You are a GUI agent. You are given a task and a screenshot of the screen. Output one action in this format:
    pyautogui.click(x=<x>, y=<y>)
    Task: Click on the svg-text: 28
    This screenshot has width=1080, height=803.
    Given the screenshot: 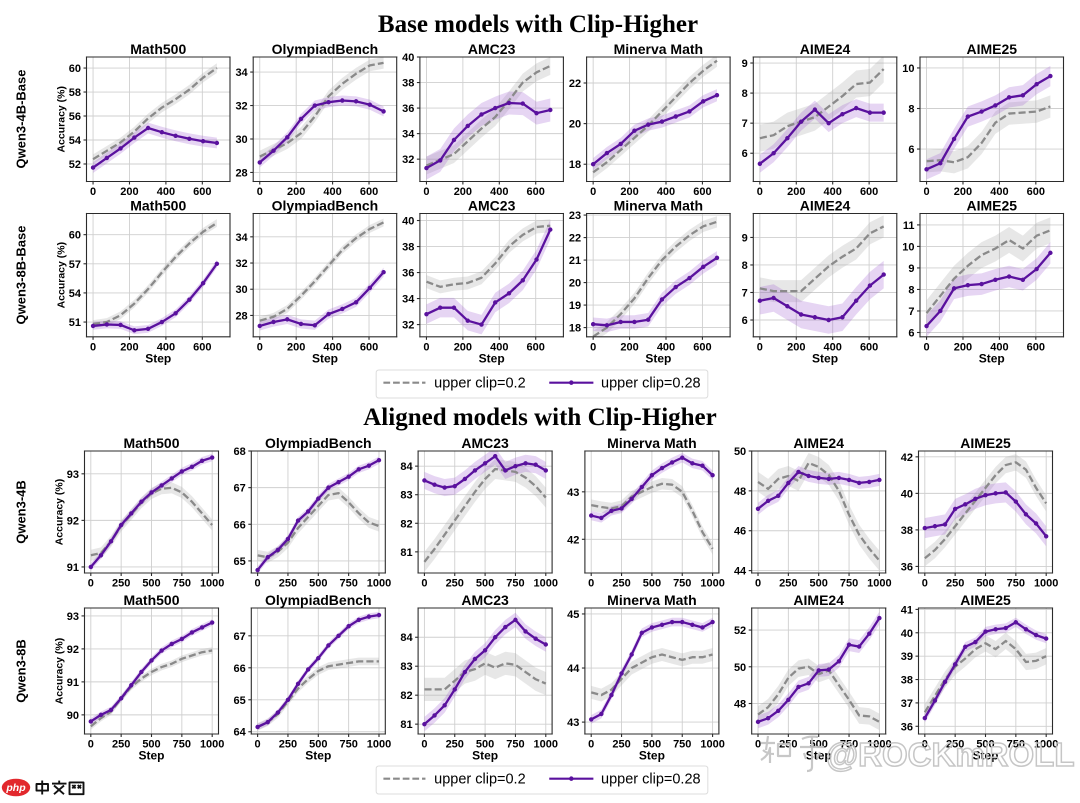 What is the action you would take?
    pyautogui.click(x=241, y=173)
    